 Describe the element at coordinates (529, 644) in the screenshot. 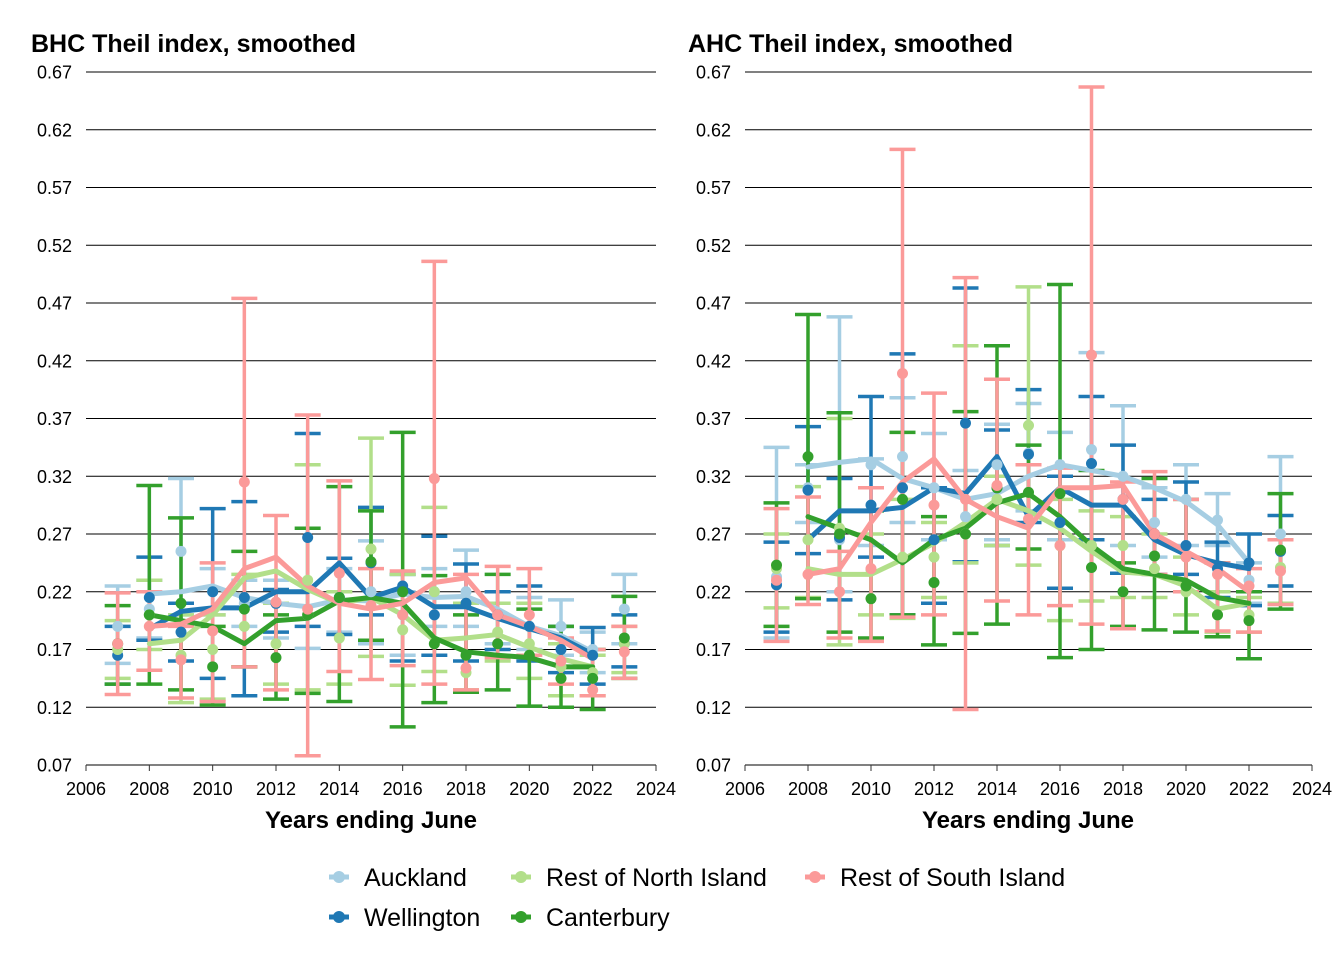

I see `bhc-rest-of-north-island-point-2020` at that location.